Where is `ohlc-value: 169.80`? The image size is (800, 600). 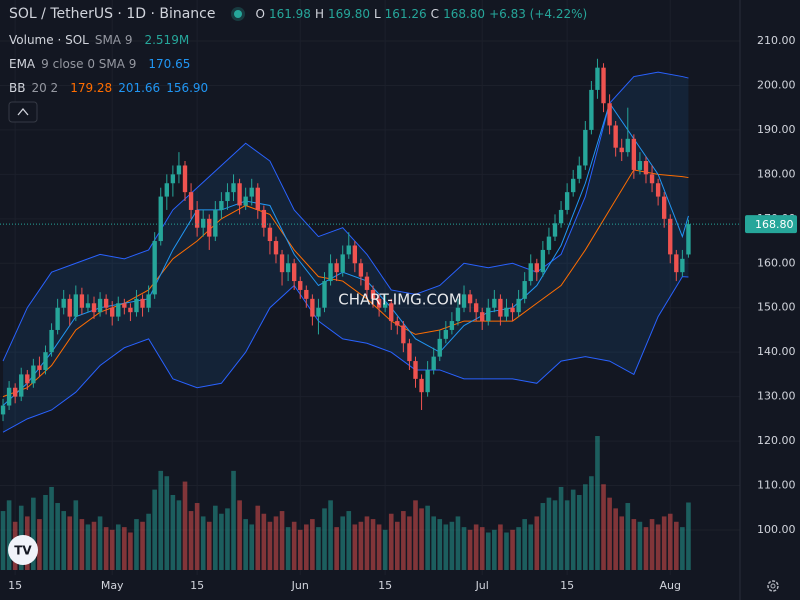
ohlc-value: 169.80 is located at coordinates (348, 14).